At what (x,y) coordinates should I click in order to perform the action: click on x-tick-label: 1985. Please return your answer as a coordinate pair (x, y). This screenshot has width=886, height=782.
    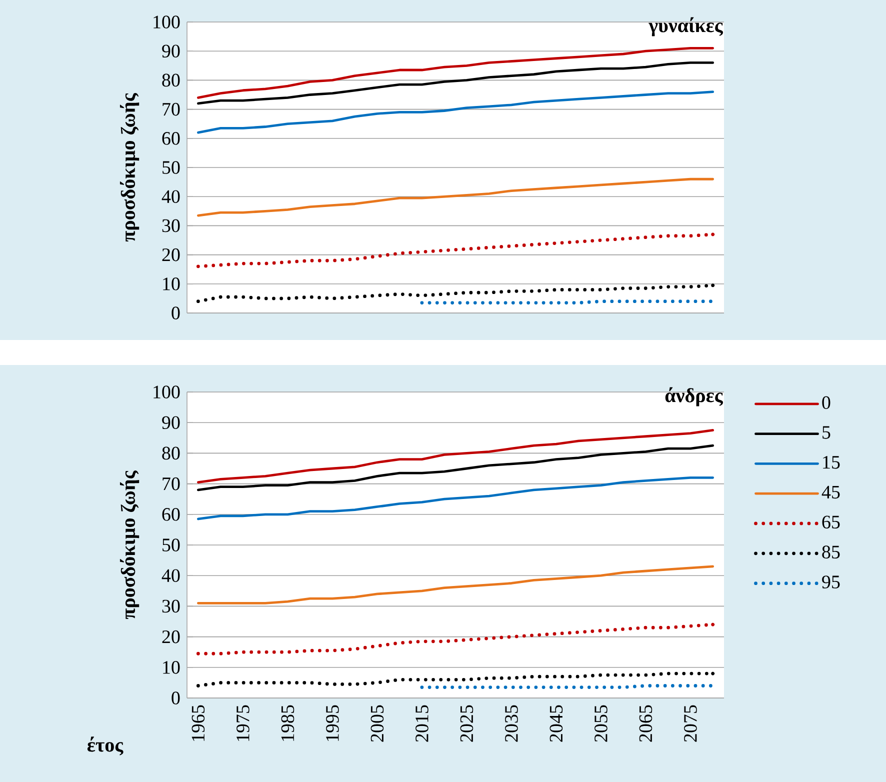
    Looking at the image, I should click on (287, 723).